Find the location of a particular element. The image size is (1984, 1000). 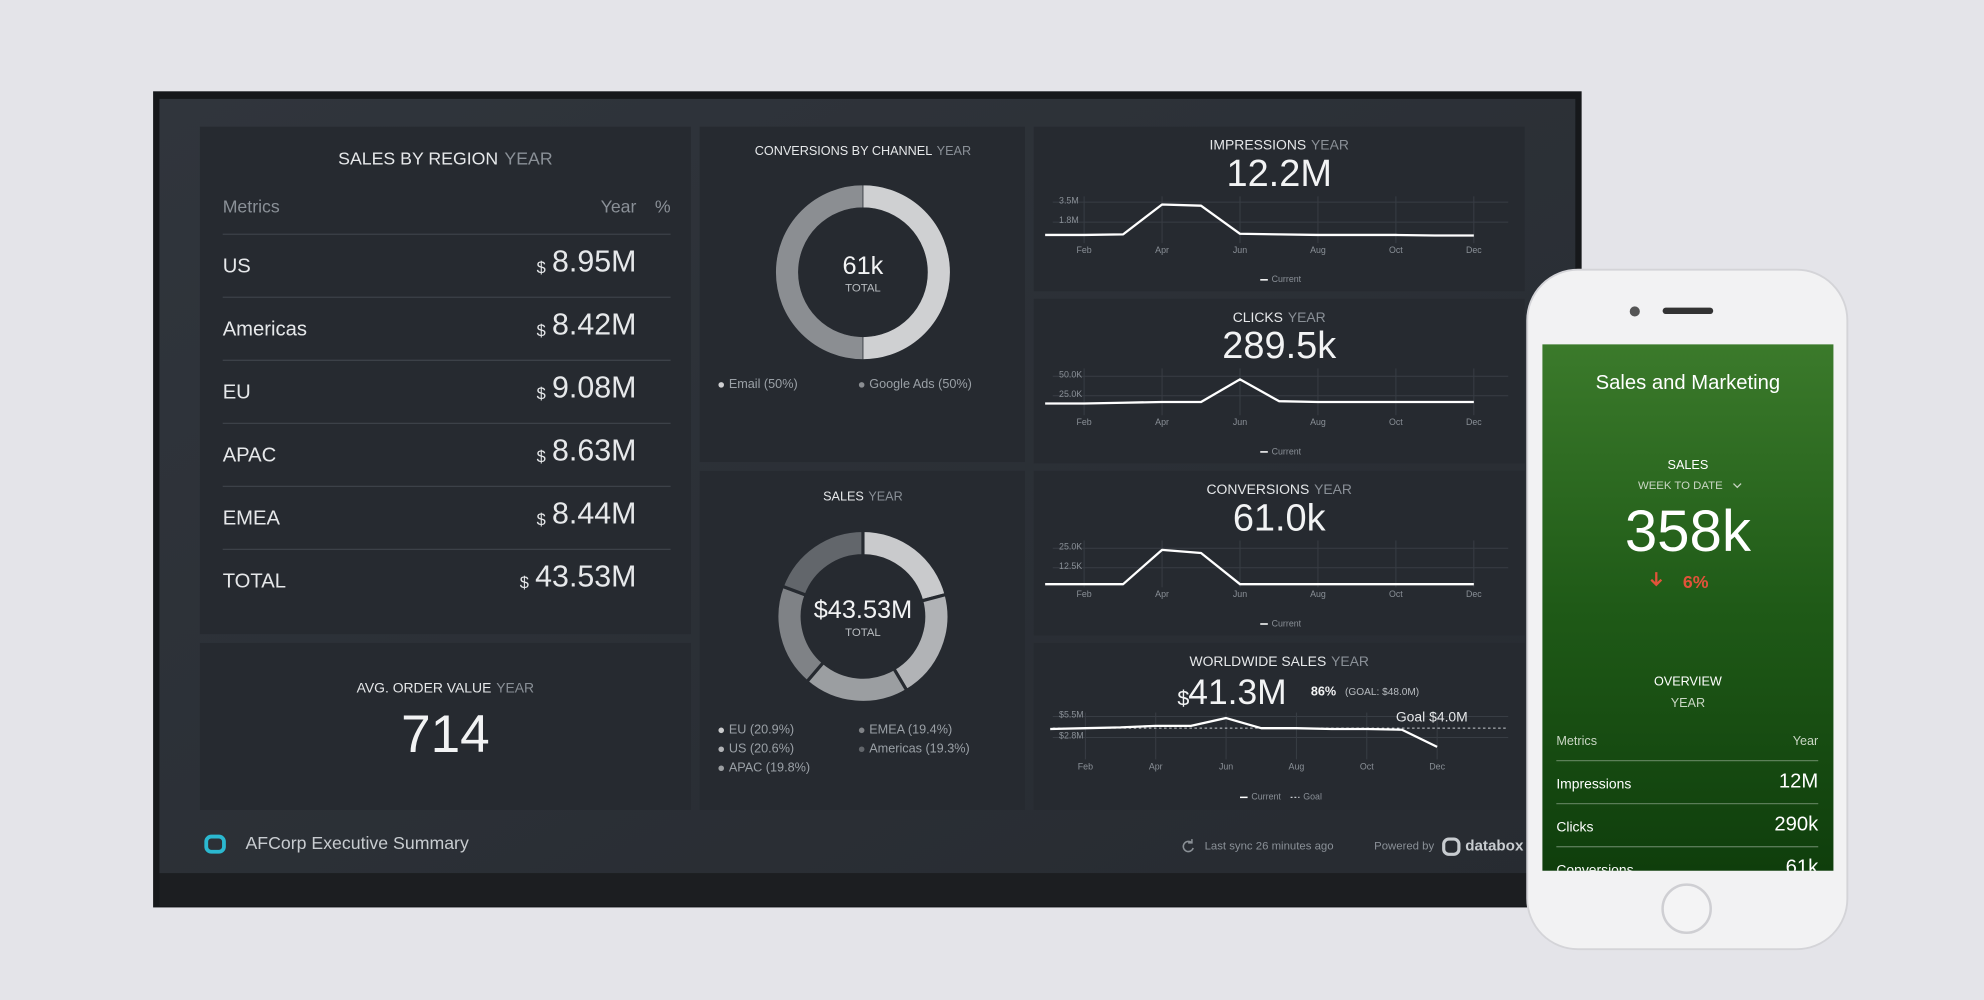

brand: databox is located at coordinates (1494, 846).